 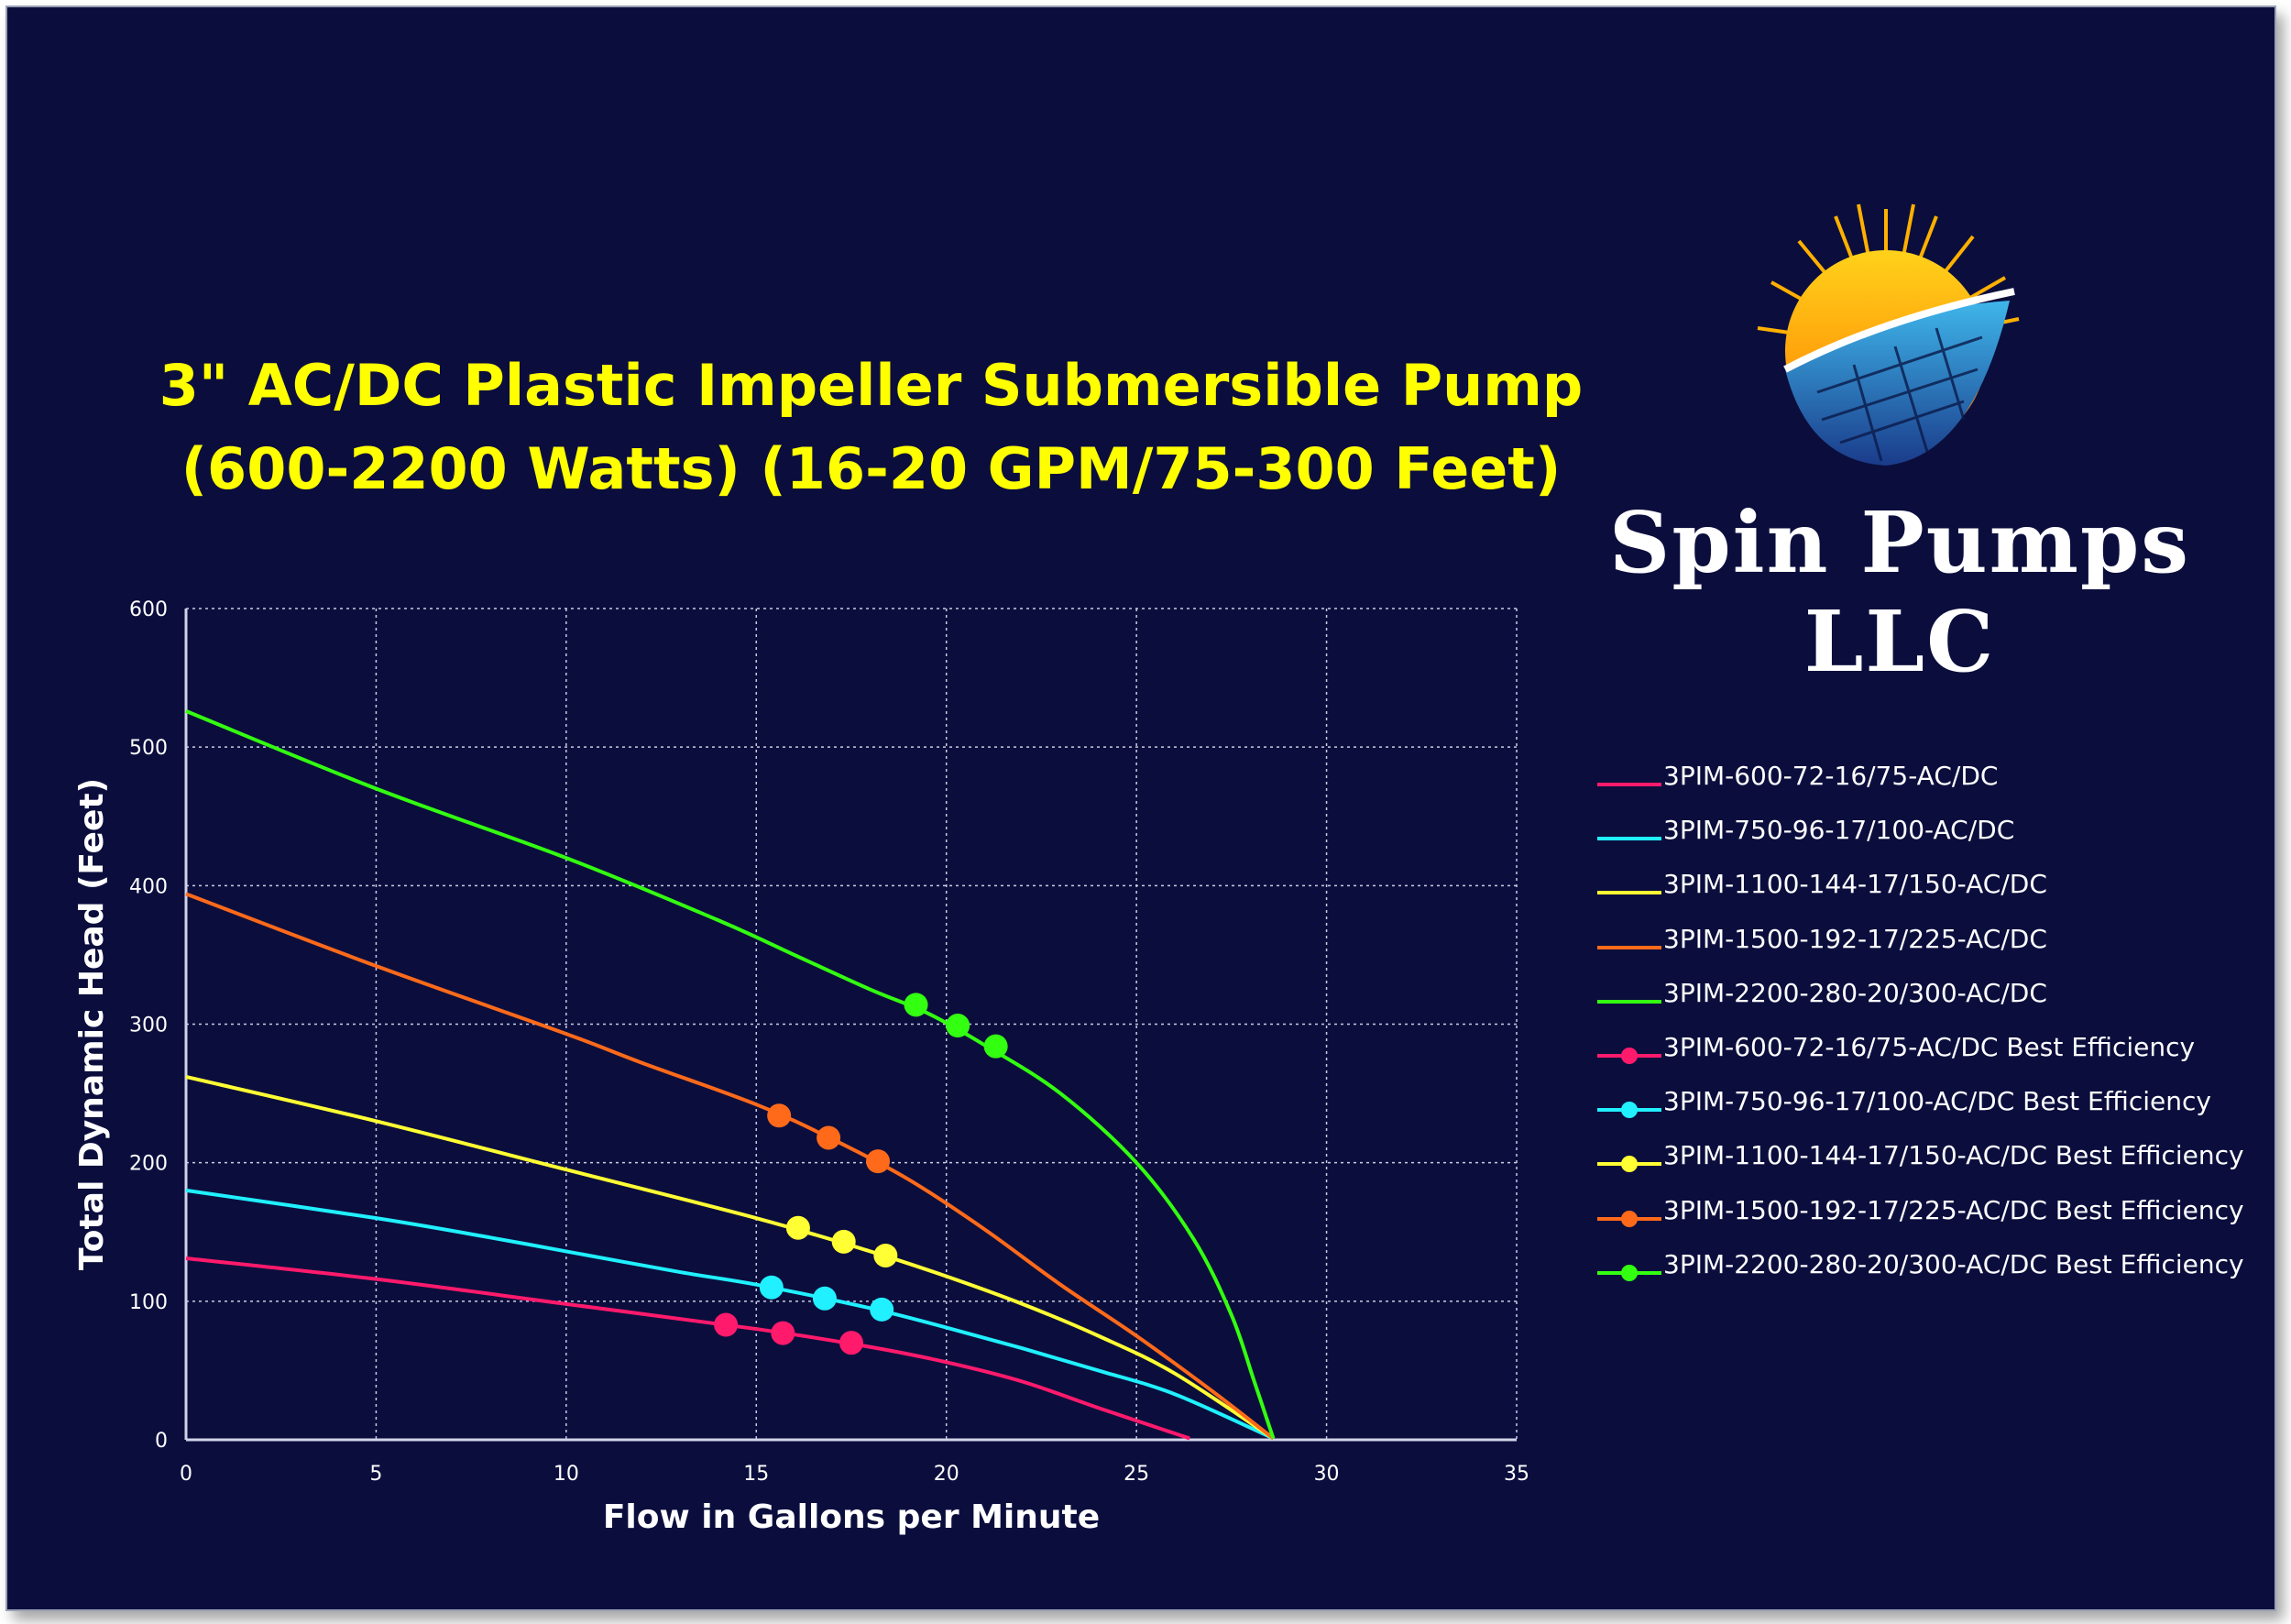 I want to click on legend-item: 3PIM-600-72-16/75-AC/DC, so click(x=1927, y=784).